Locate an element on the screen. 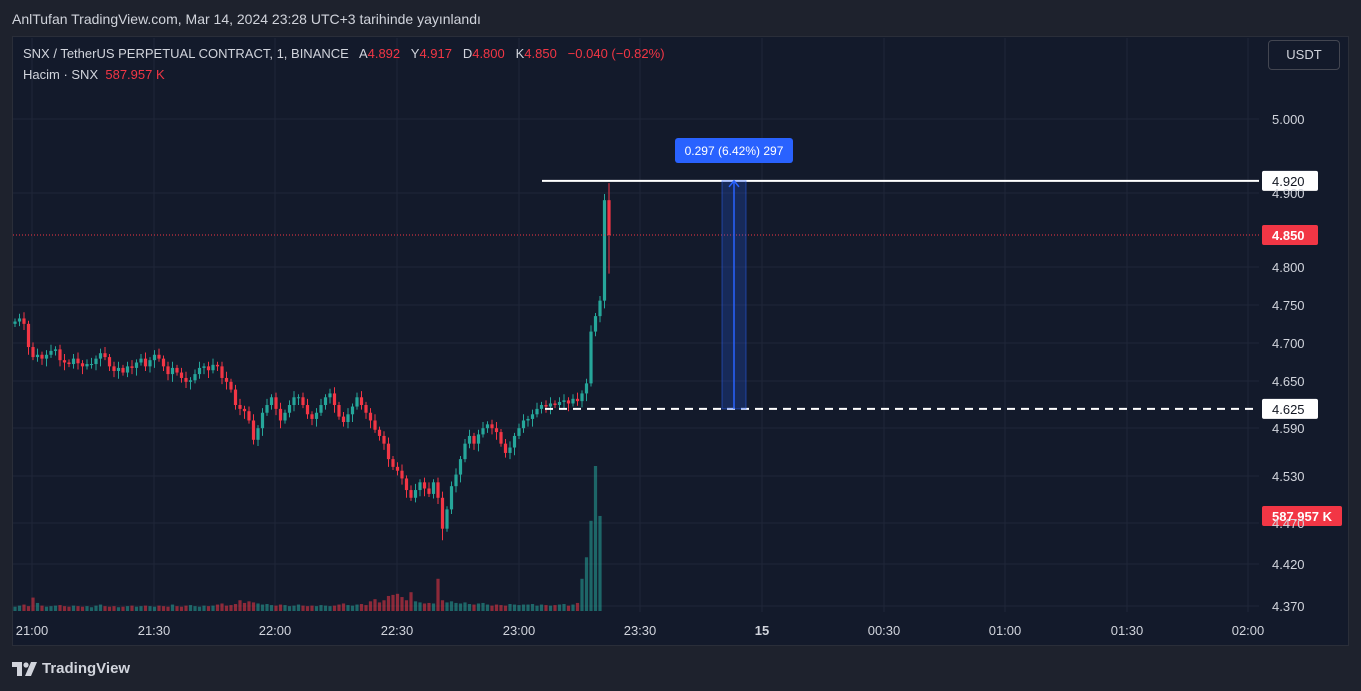  measure-label-box is located at coordinates (734, 150).